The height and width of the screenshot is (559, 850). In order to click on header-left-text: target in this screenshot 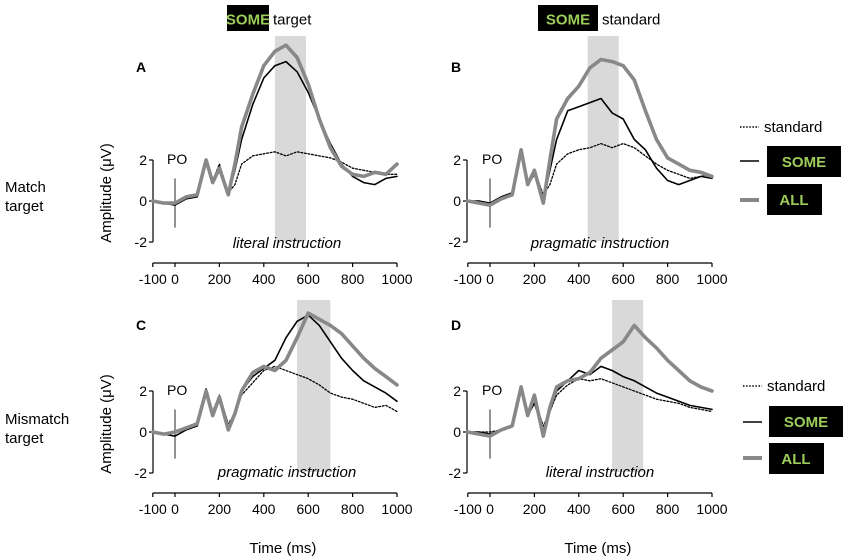, I will do `click(292, 20)`.